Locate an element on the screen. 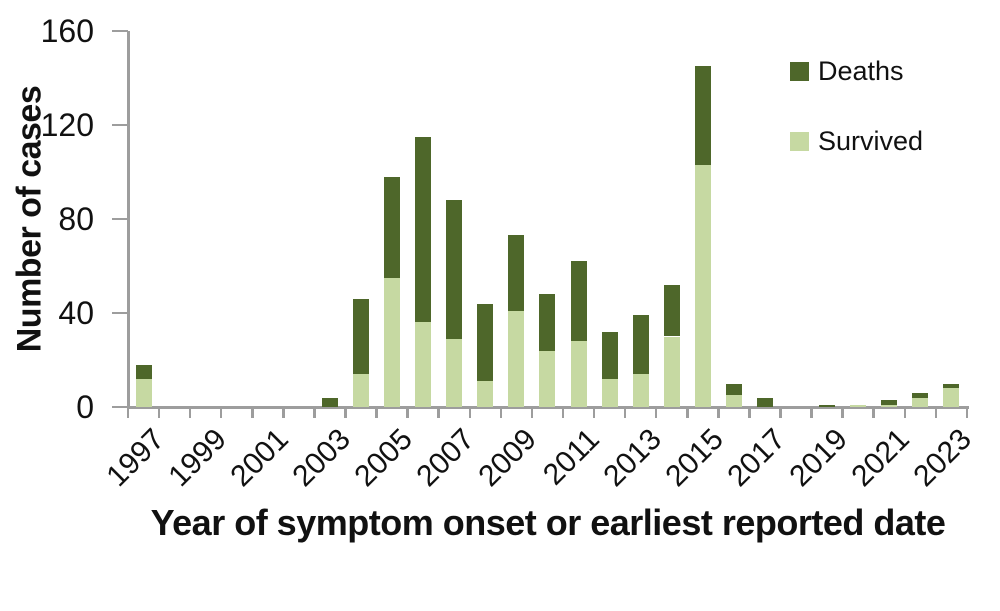 The image size is (1000, 611). bar-2012-deaths is located at coordinates (609, 355).